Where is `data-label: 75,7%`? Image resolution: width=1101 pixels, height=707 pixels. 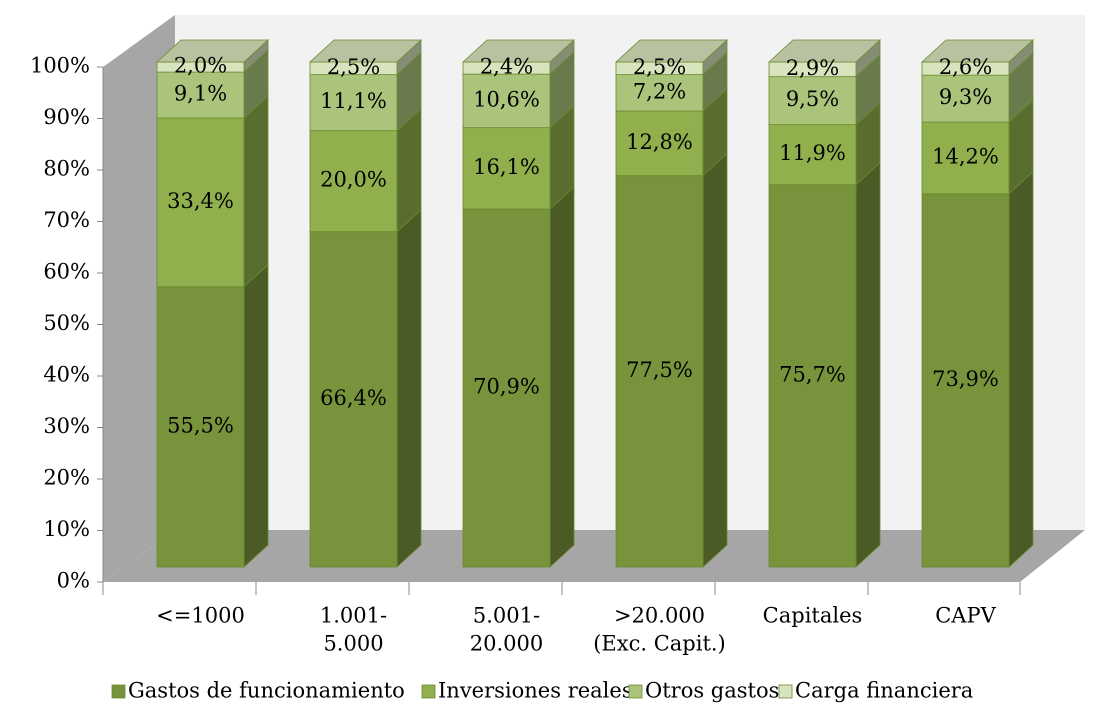 data-label: 75,7% is located at coordinates (812, 374).